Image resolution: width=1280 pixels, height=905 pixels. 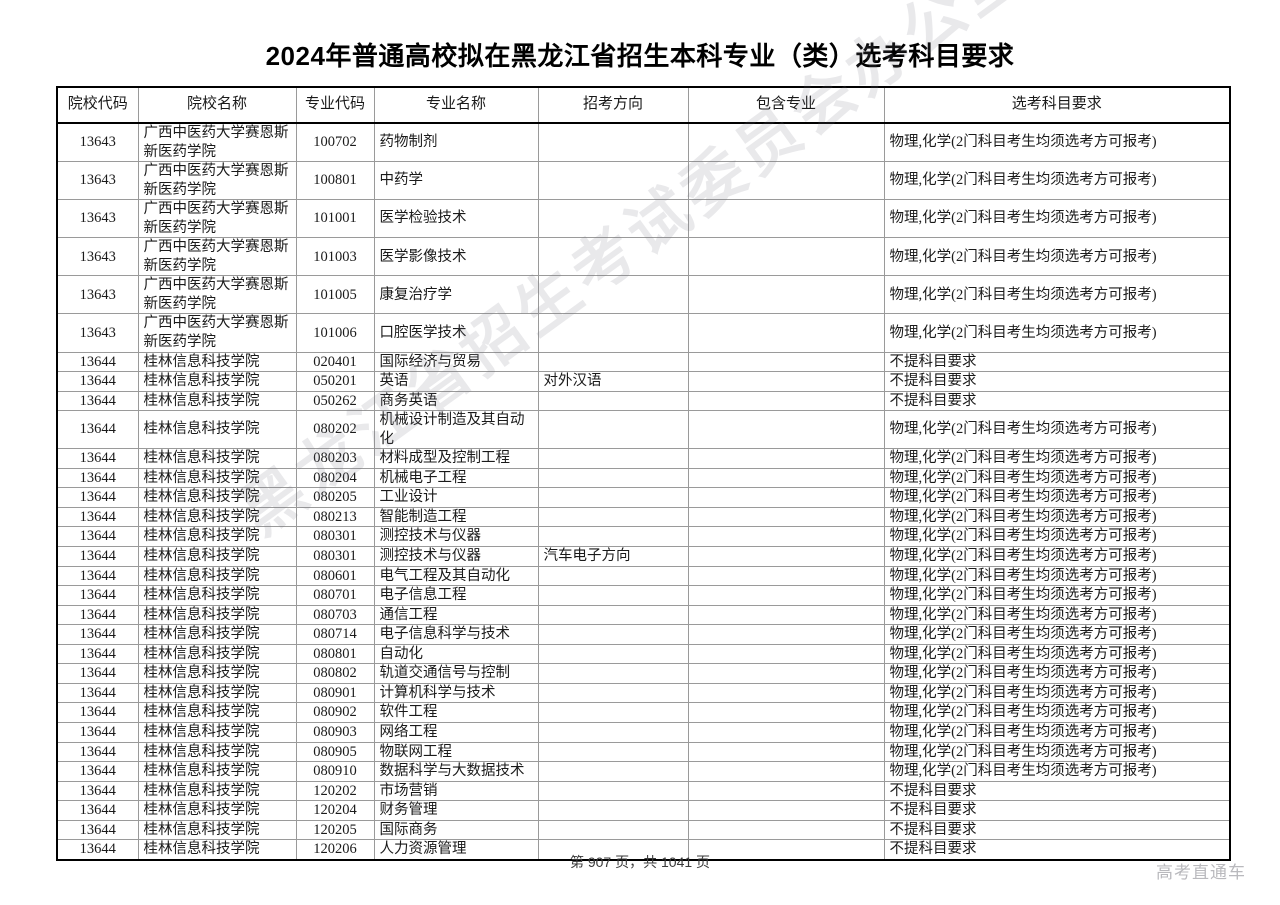 I want to click on cell-major-code: 120204, so click(x=335, y=810).